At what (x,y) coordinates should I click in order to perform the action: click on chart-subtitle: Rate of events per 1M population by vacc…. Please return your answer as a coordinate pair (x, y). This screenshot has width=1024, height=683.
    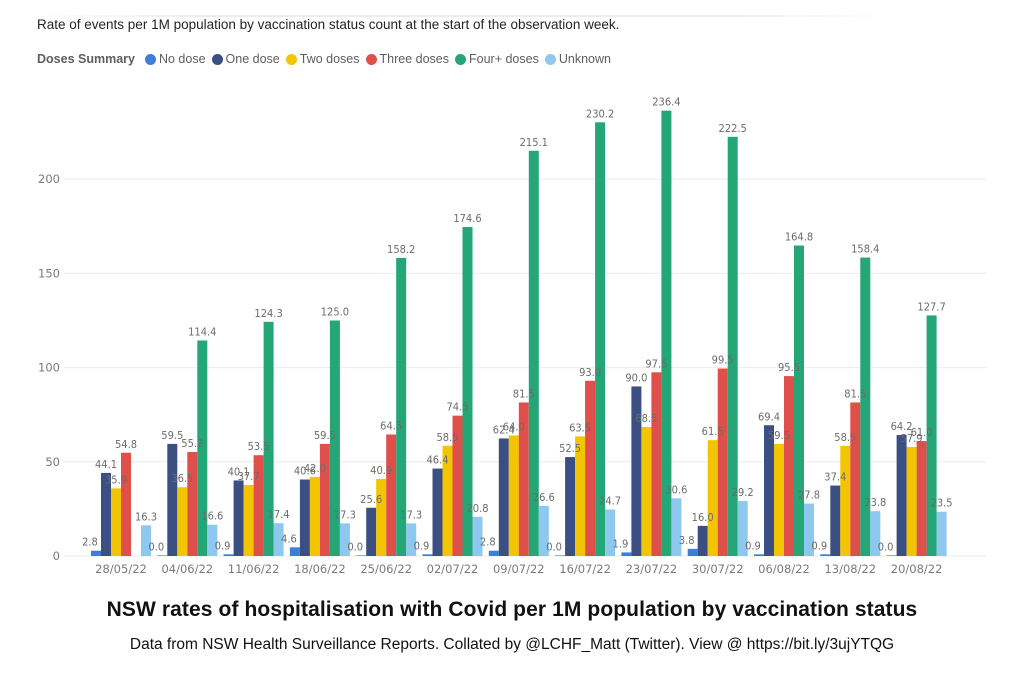
    Looking at the image, I should click on (328, 24).